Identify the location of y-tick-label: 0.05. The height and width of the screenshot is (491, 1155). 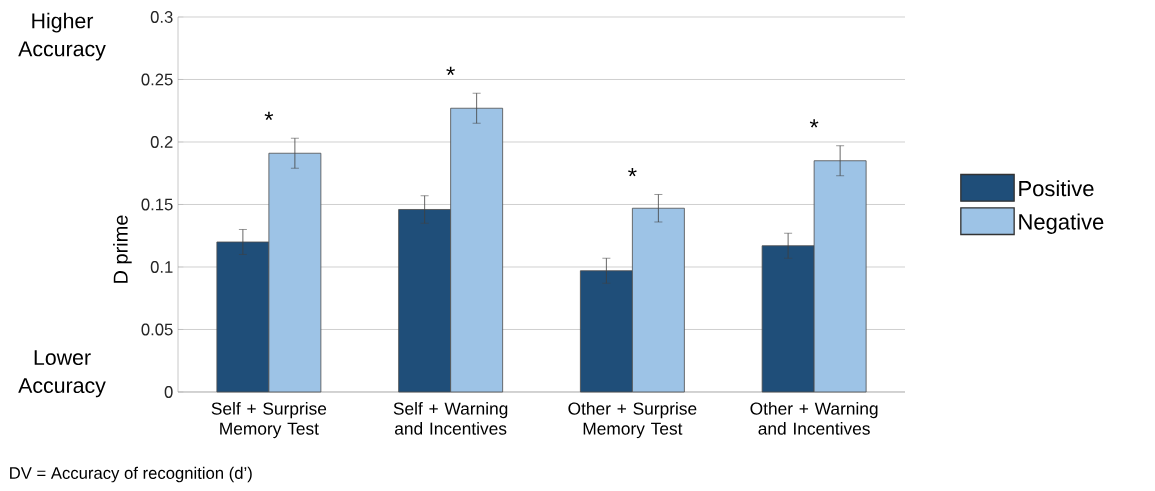
(157, 329).